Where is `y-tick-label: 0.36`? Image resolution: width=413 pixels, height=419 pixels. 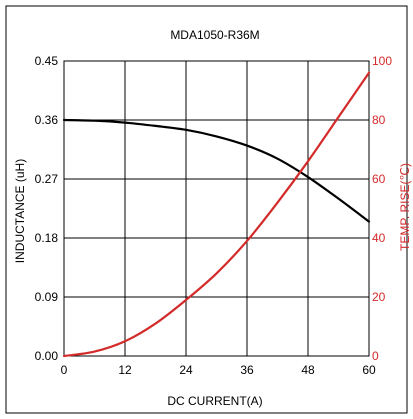 y-tick-label: 0.36 is located at coordinates (47, 120).